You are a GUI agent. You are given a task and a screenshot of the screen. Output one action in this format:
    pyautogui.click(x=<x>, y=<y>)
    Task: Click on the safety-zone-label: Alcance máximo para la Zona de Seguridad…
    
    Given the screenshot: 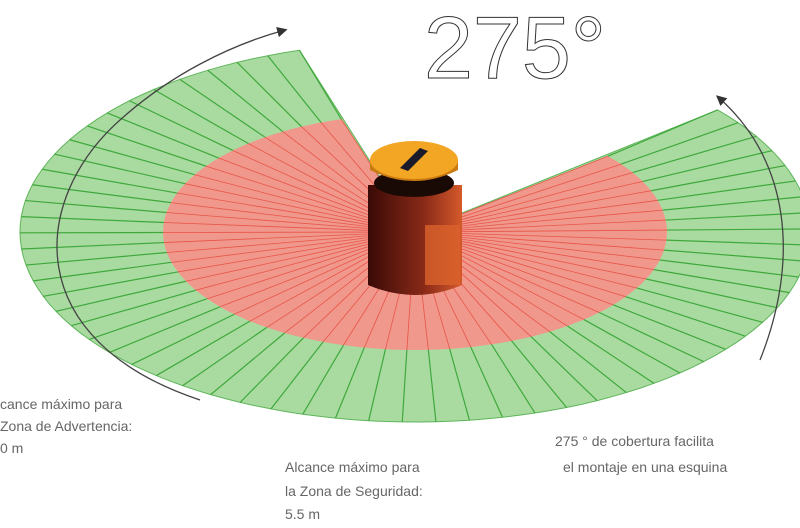 What is the action you would take?
    pyautogui.click(x=354, y=490)
    